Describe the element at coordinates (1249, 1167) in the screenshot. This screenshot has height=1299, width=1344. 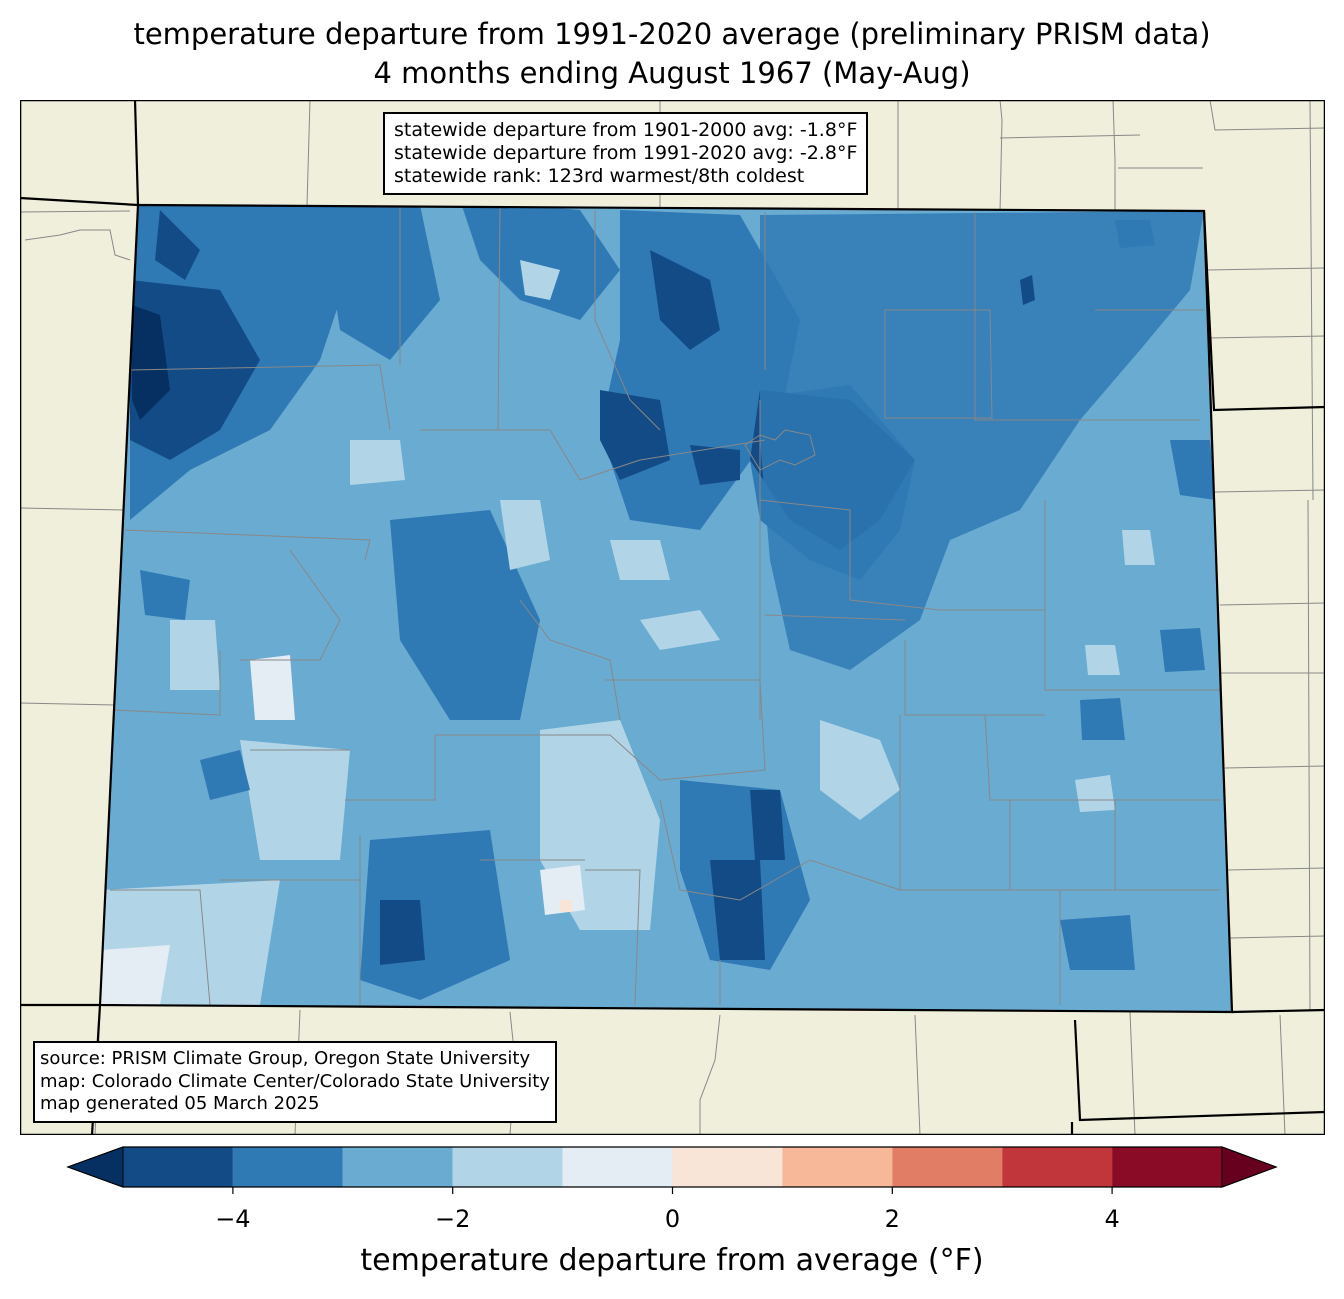
I see `colorbar-over-arrow` at that location.